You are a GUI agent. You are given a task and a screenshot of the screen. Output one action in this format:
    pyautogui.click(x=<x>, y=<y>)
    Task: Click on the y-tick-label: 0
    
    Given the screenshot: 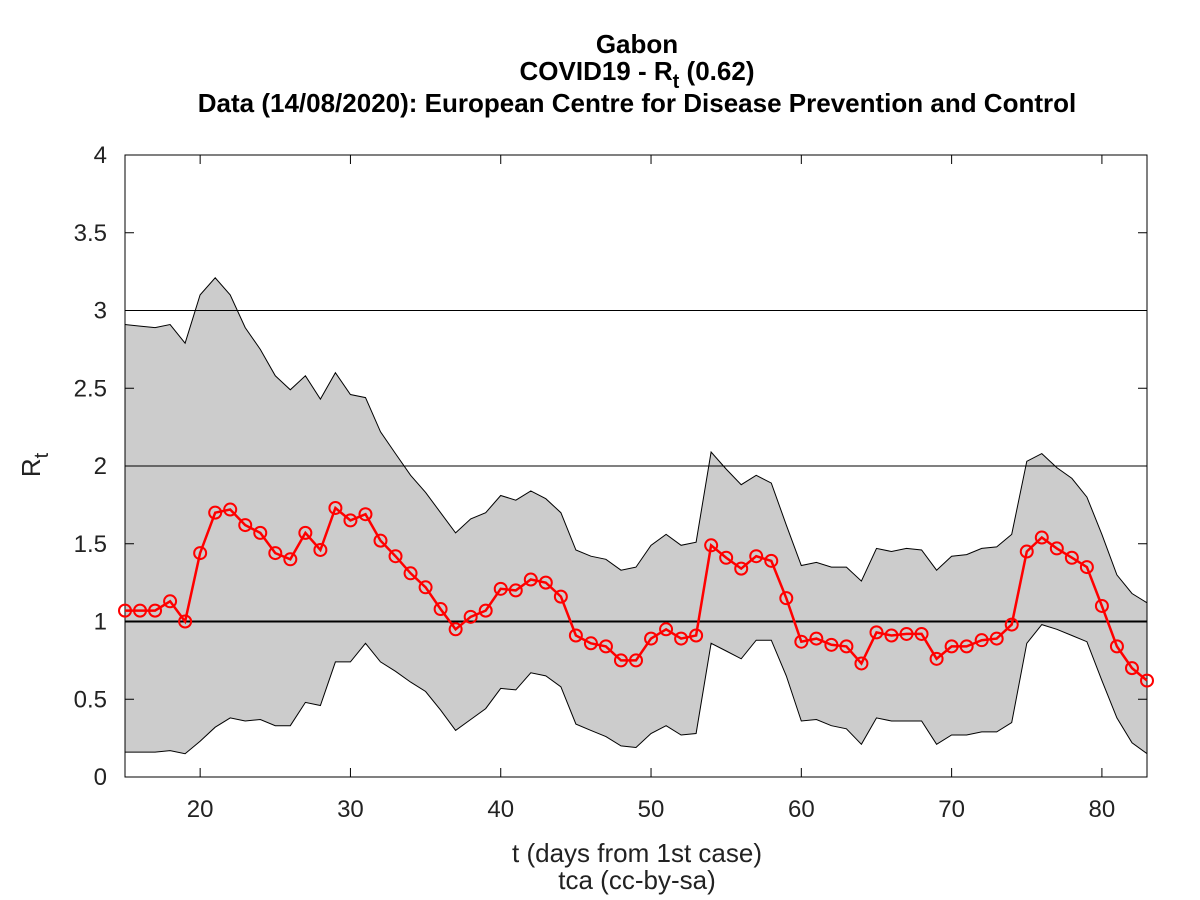 What is the action you would take?
    pyautogui.click(x=100, y=777)
    